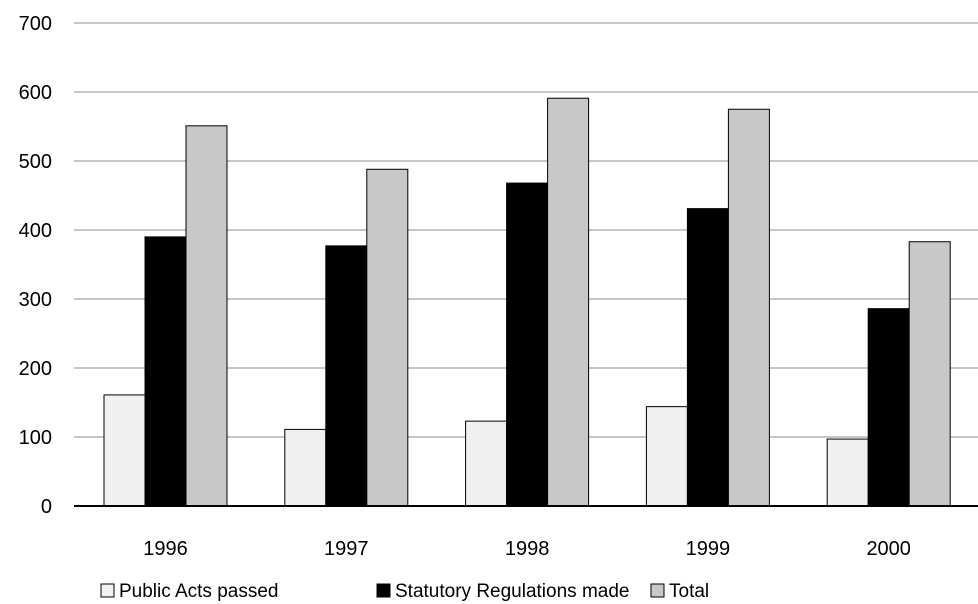 The height and width of the screenshot is (604, 978). Describe the element at coordinates (512, 591) in the screenshot. I see `legend-label: Statutory Regulations made` at that location.